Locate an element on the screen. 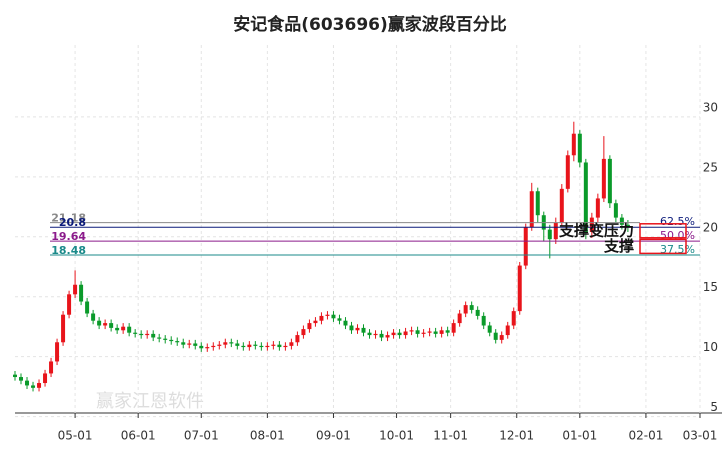 The image size is (726, 450). x-tick-label: 10-01 is located at coordinates (396, 436).